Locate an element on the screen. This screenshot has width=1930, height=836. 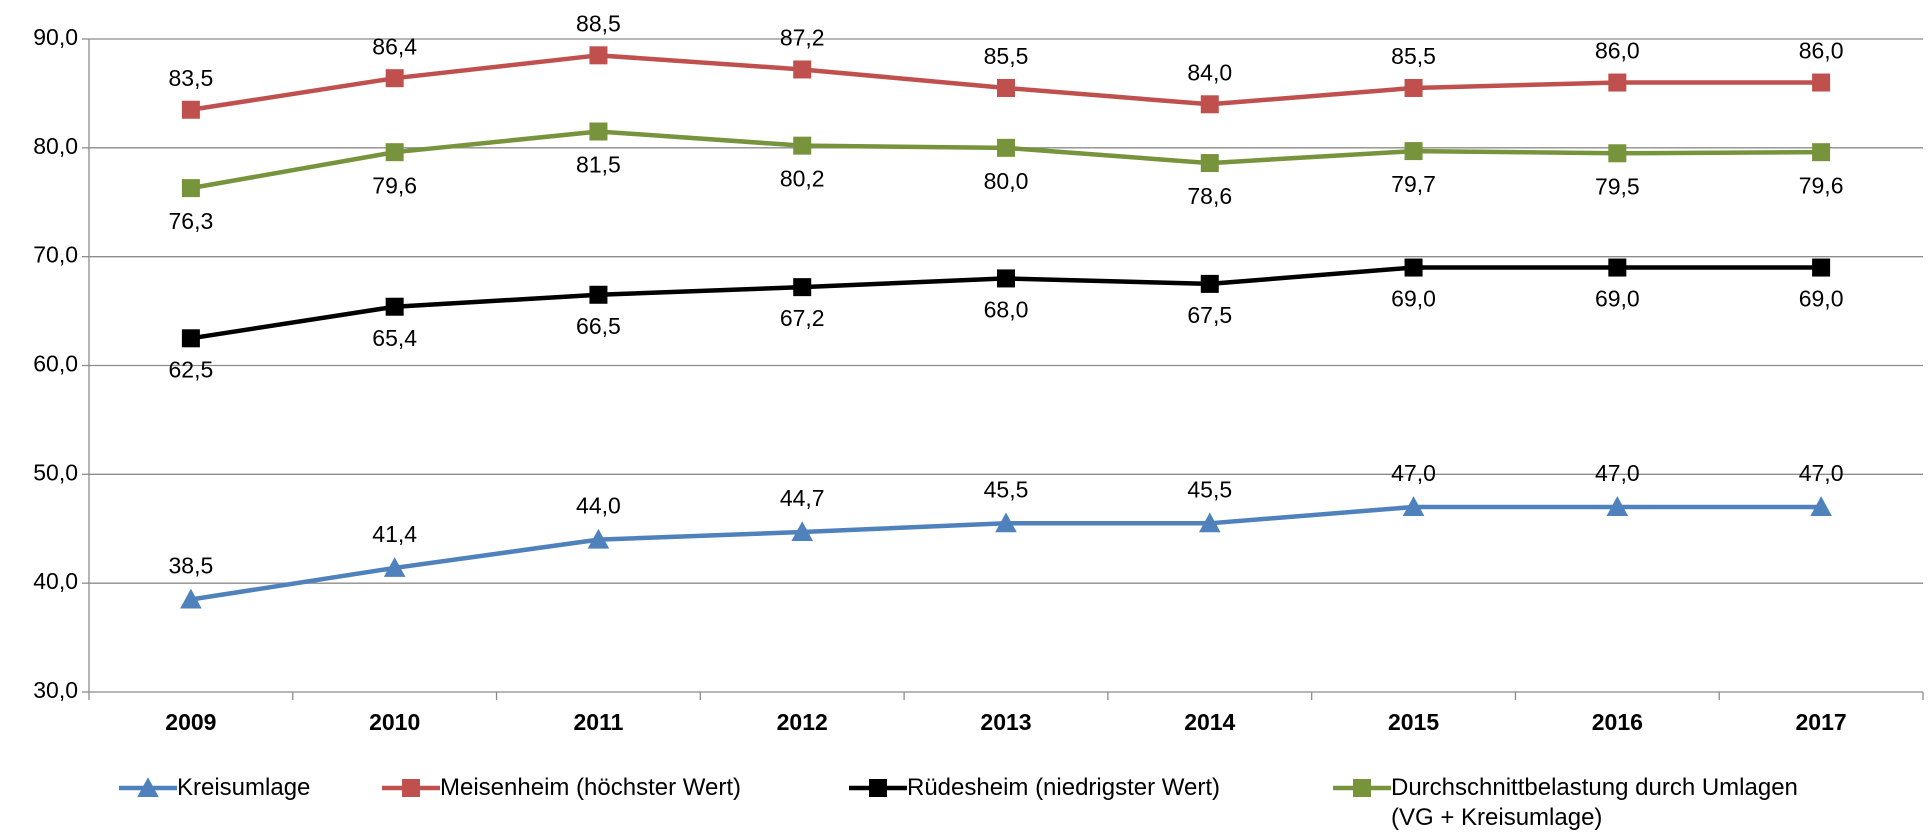
legend-label: Meisenheim (höchster Wert) is located at coordinates (590, 787).